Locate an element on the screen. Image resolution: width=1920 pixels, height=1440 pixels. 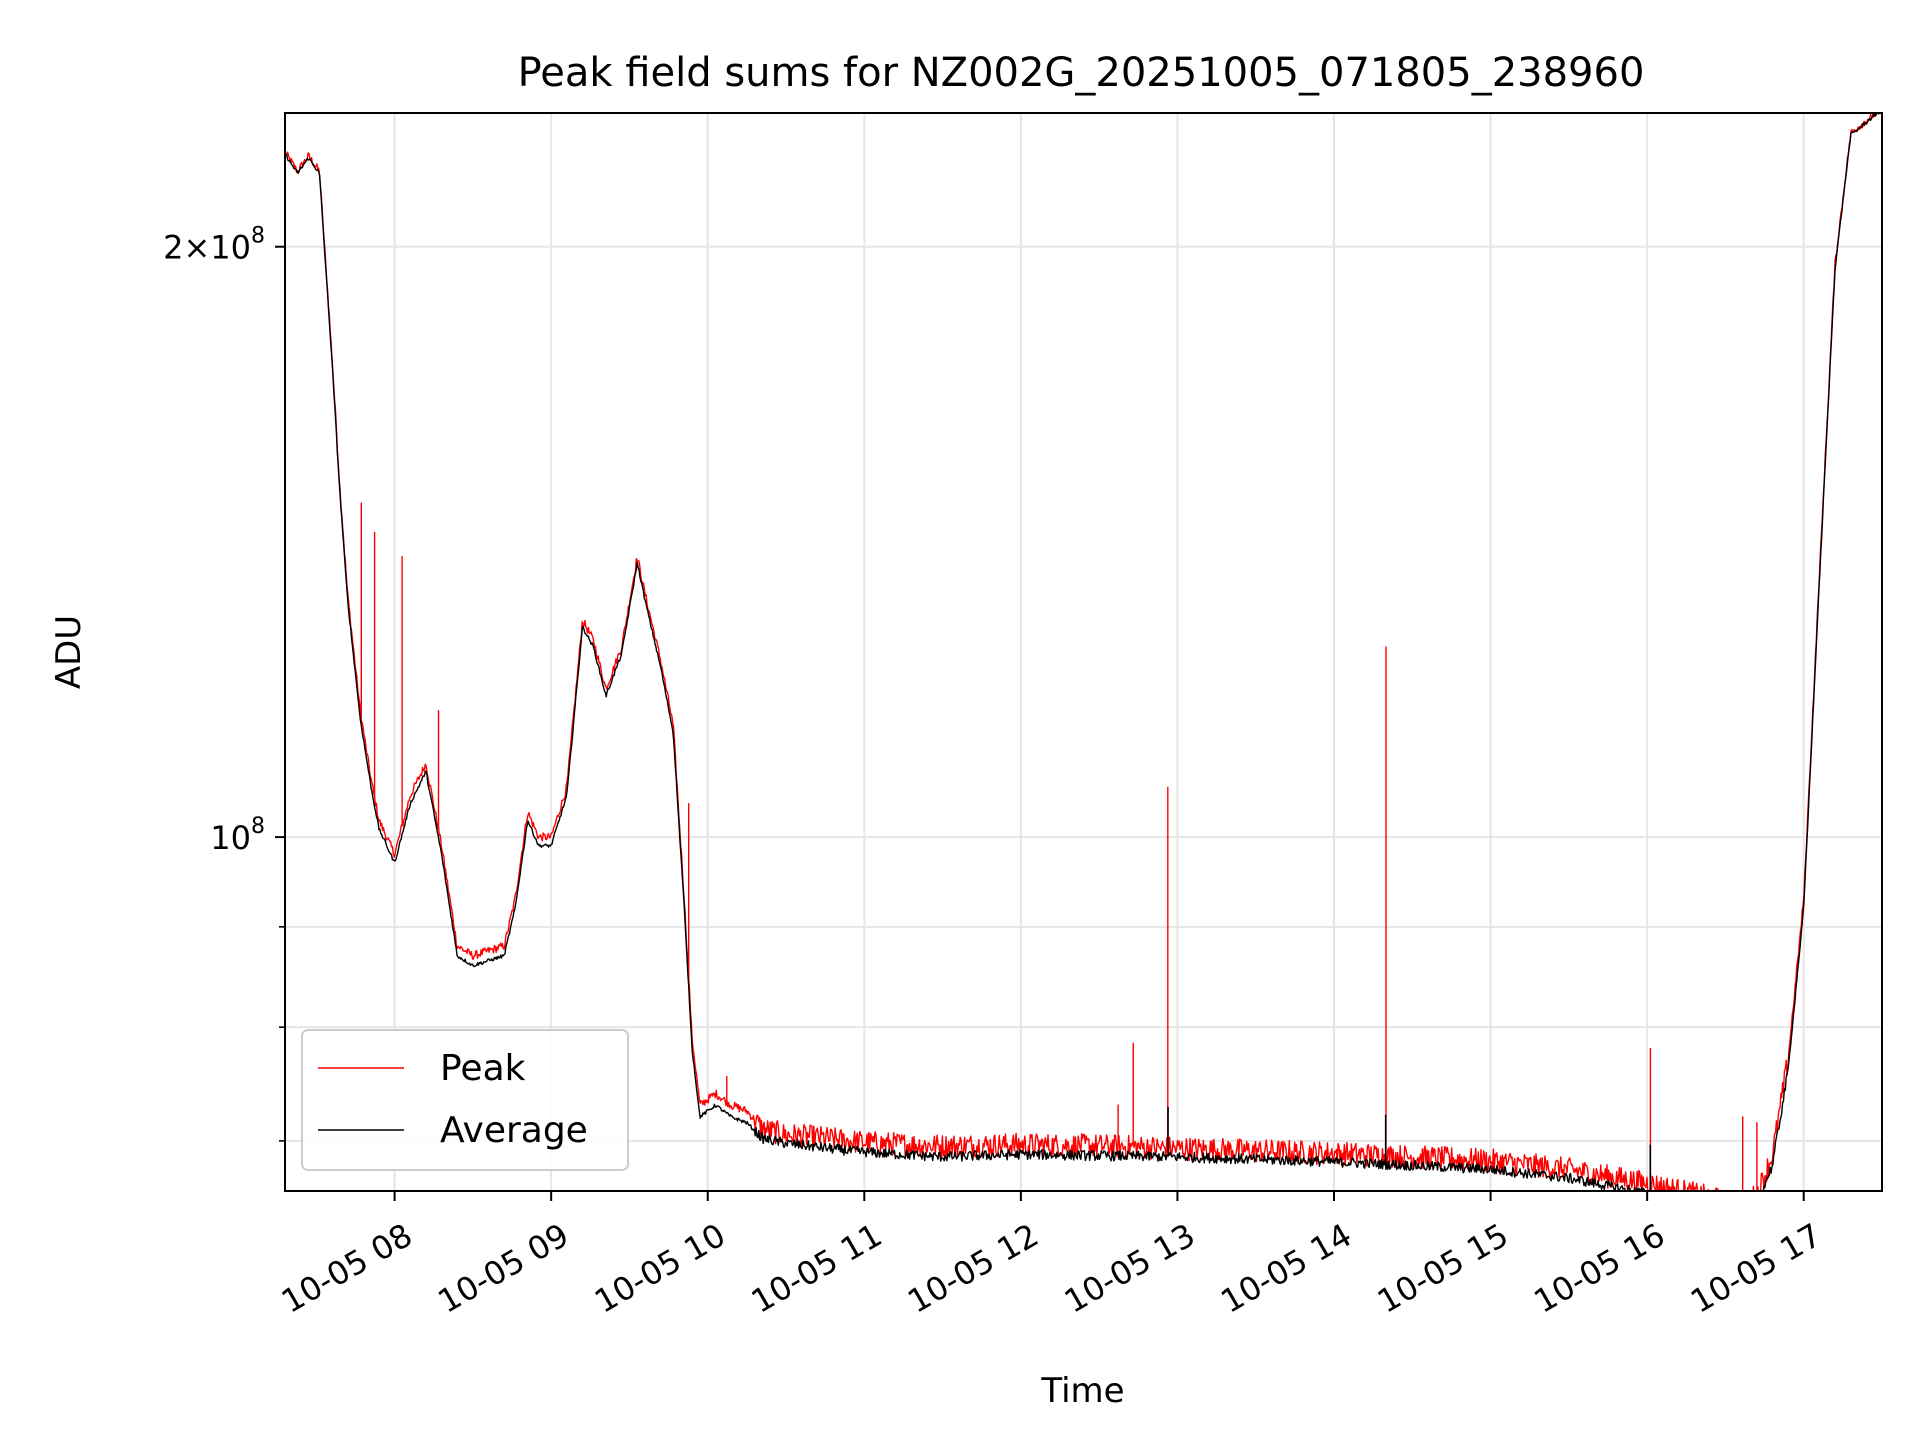
legend-average-label: Average is located at coordinates (514, 1130).